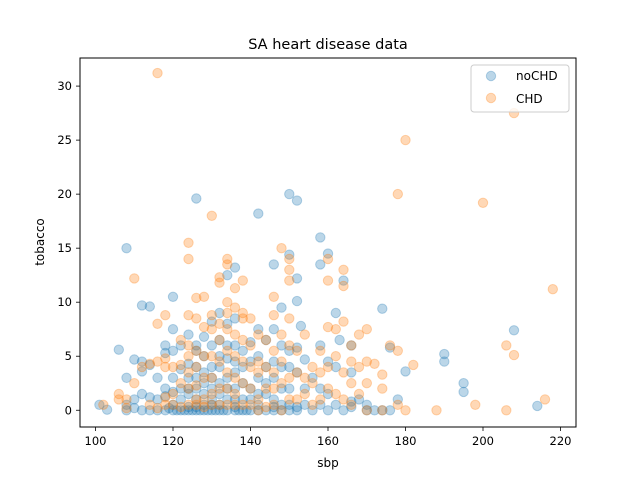 This screenshot has width=640, height=480. I want to click on y-ticks: 0 5 10 15 20 25 30, so click(68, 248).